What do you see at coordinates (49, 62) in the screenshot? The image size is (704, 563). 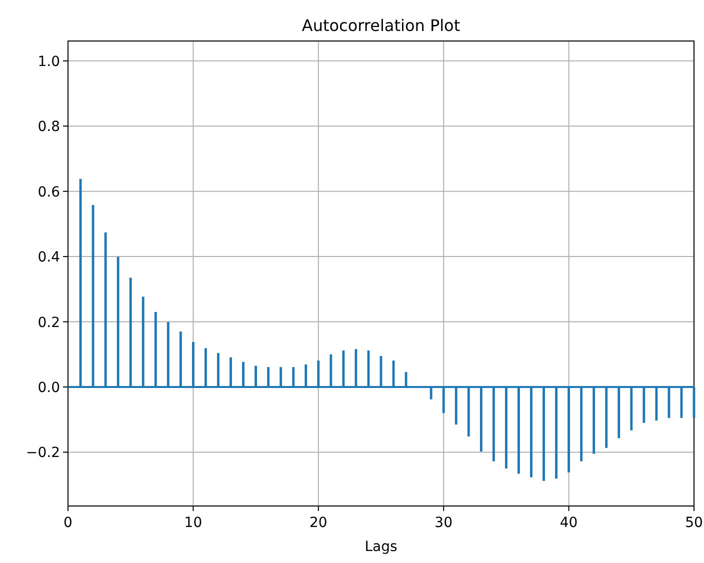 I see `y-tick-label: 1.0` at bounding box center [49, 62].